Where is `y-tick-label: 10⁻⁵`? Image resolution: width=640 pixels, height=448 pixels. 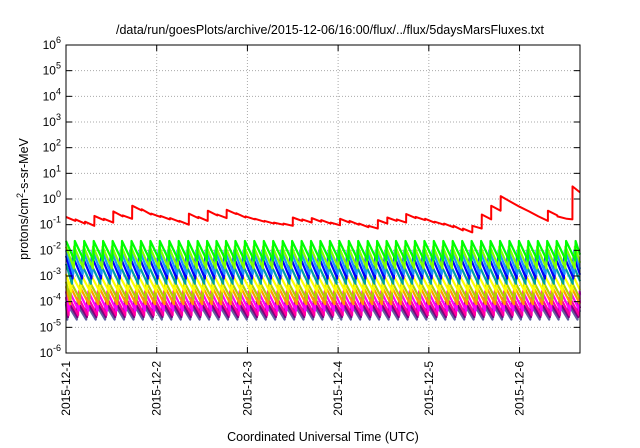 y-tick-label: 10⁻⁵ is located at coordinates (50, 325).